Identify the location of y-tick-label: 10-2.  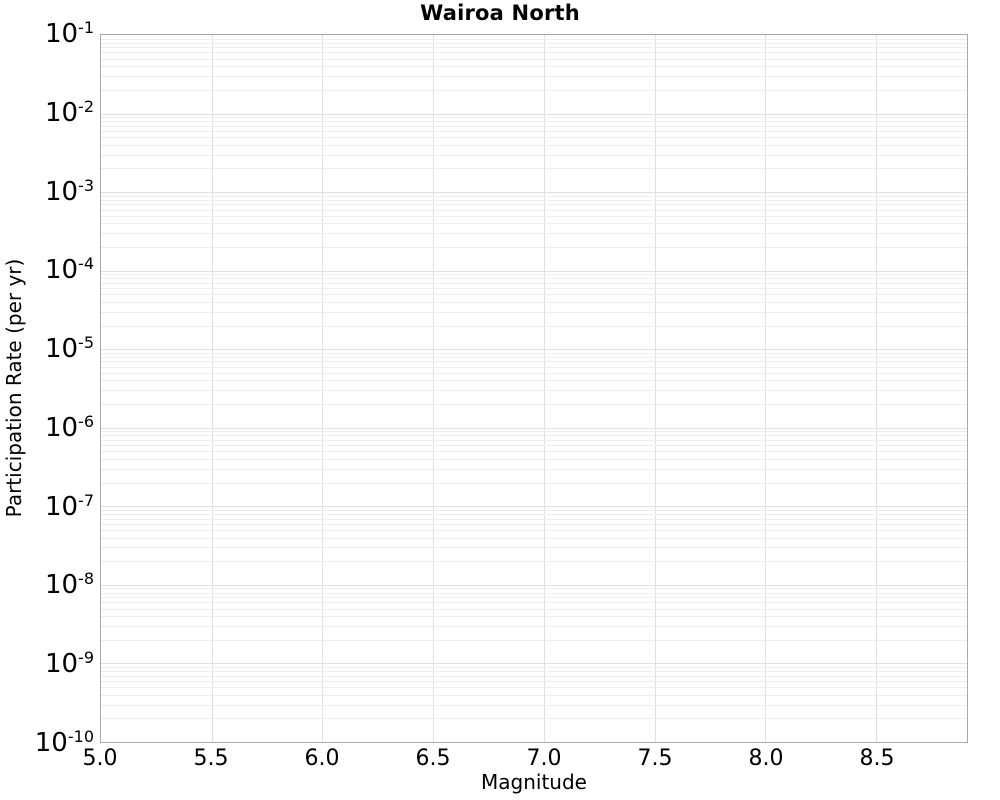
(47, 113).